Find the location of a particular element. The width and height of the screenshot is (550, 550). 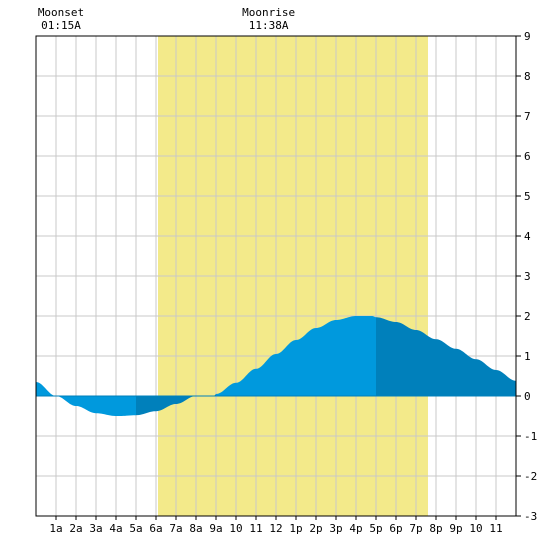

x-tick-label: 4p is located at coordinates (355, 528).